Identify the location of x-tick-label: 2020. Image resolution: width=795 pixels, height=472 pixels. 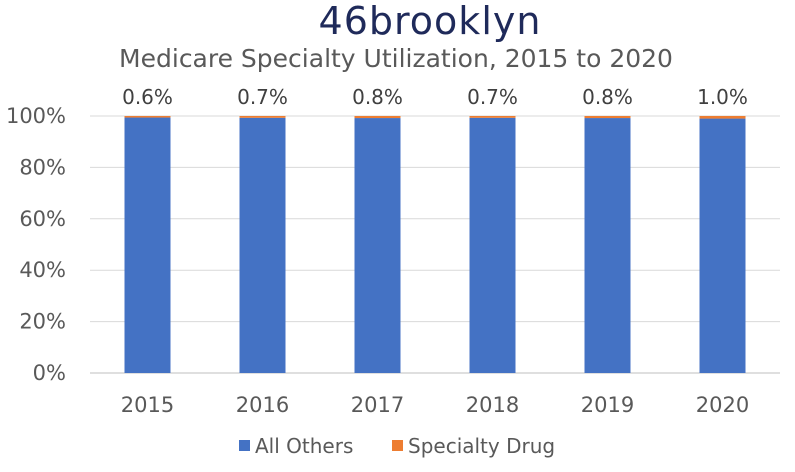
(722, 405).